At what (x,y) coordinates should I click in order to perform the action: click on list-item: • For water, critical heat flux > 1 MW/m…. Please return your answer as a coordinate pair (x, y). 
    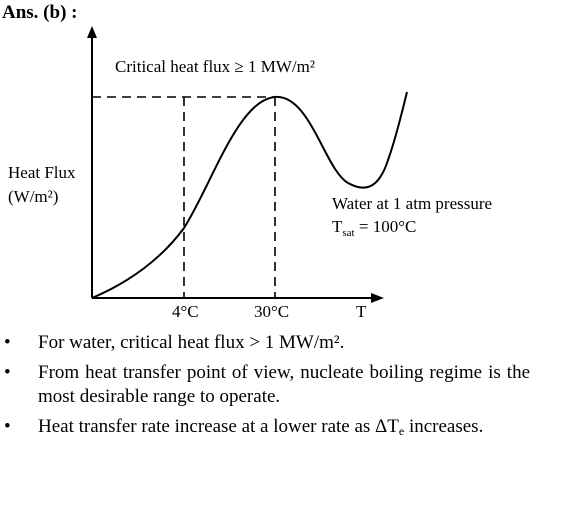
    Looking at the image, I should click on (265, 343).